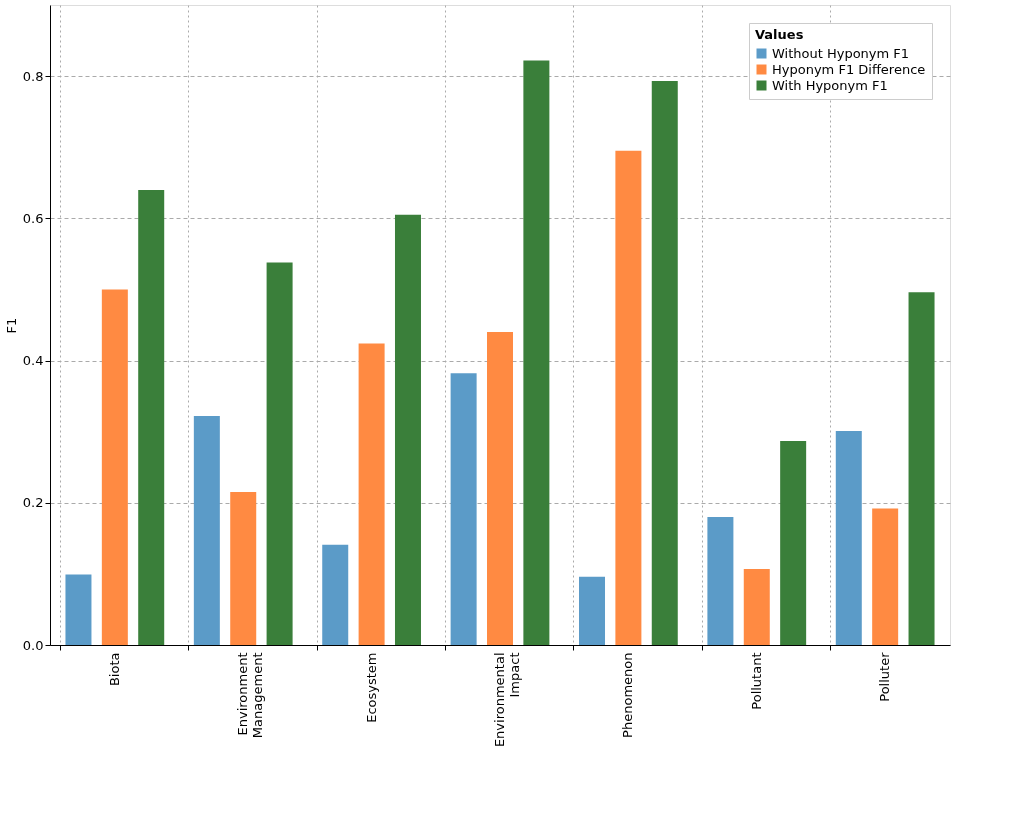 This screenshot has width=1009, height=819. Describe the element at coordinates (114, 669) in the screenshot. I see `x-tick-label: Biota` at that location.